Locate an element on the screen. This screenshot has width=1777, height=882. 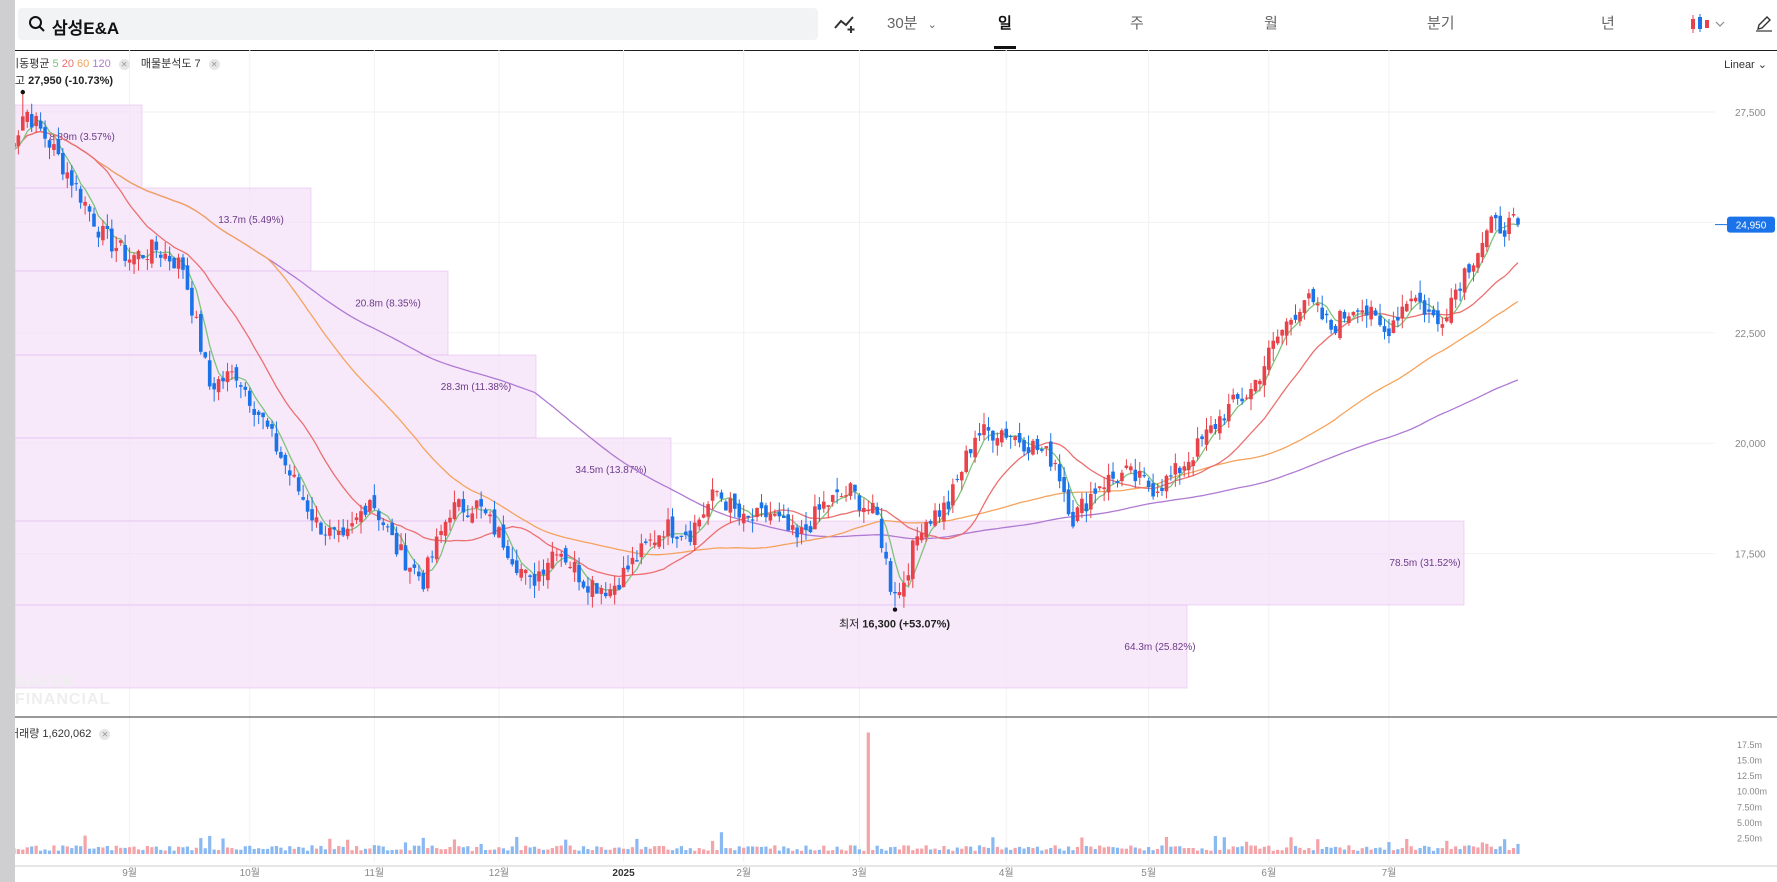
volume-profile-label: 78.5m (31.52%) is located at coordinates (1424, 563).